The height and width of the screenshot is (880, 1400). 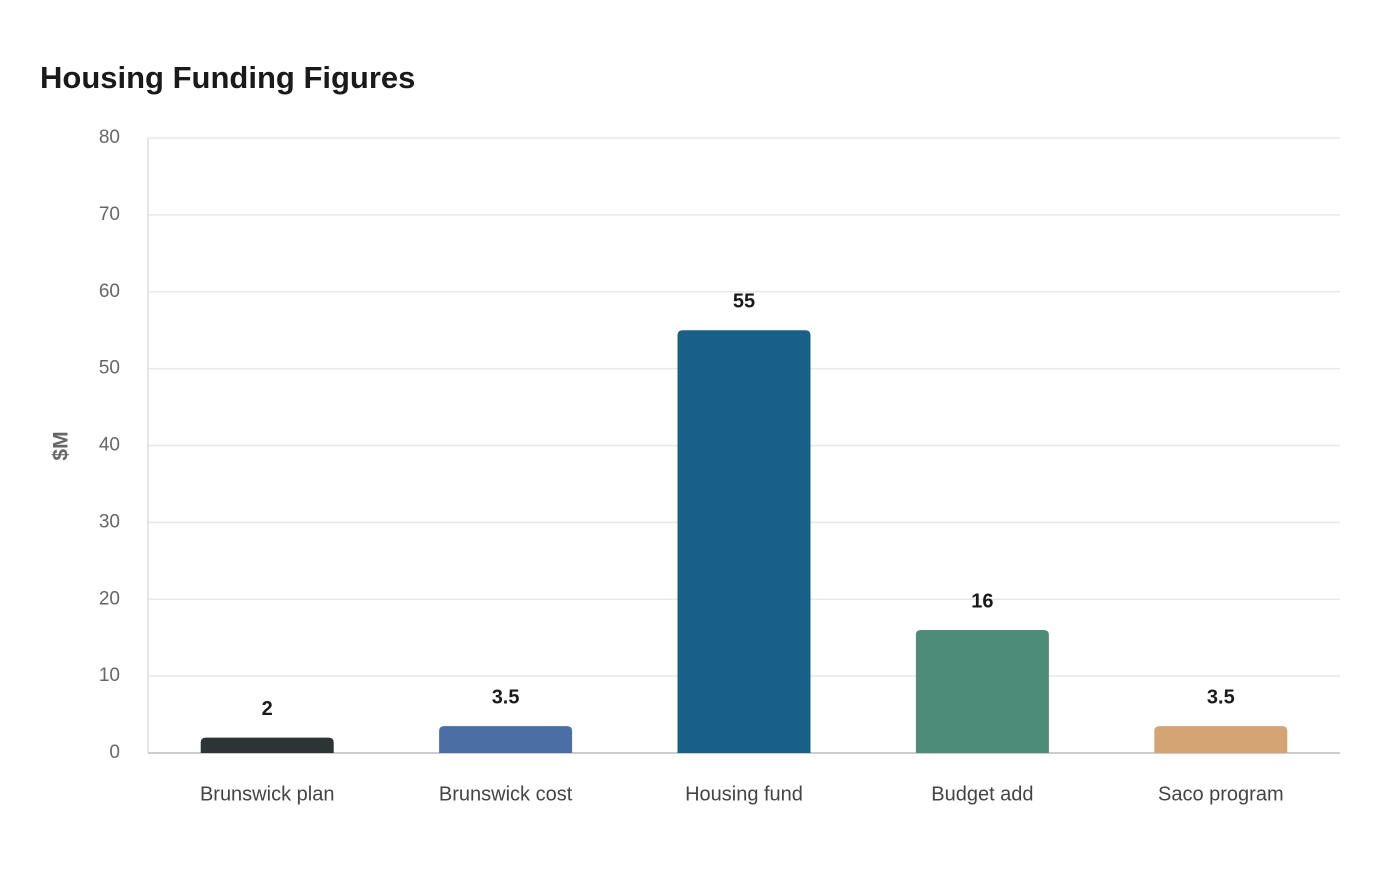 What do you see at coordinates (267, 709) in the screenshot?
I see `data-label: 2` at bounding box center [267, 709].